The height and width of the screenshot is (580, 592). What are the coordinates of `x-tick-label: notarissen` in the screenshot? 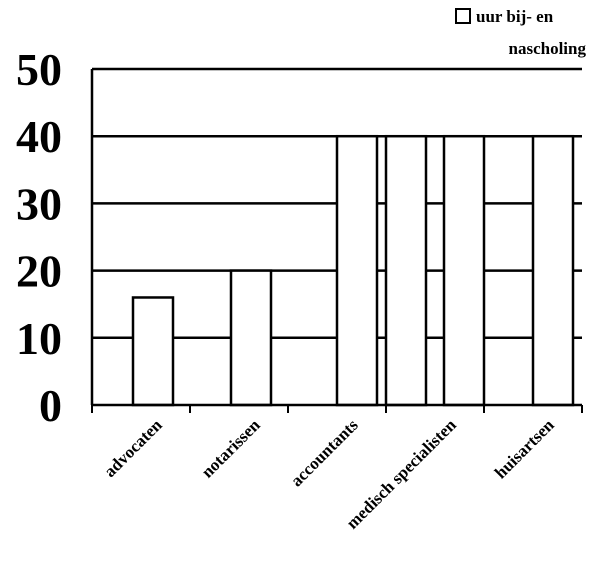 It's located at (231, 448).